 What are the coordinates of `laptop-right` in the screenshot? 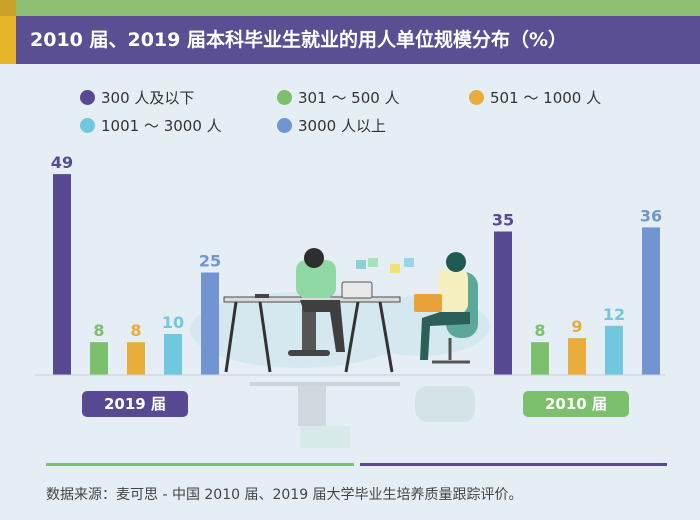 It's located at (428, 303).